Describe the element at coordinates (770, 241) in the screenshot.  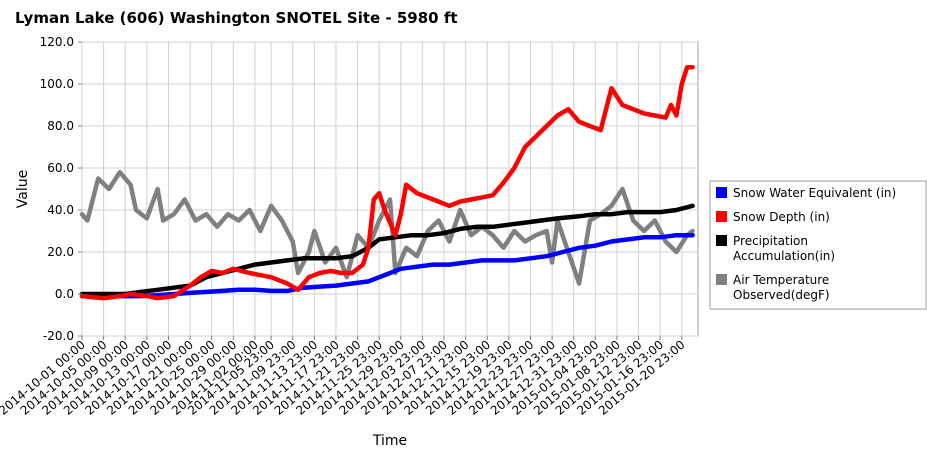
I see `legend-label: Precipitation` at that location.